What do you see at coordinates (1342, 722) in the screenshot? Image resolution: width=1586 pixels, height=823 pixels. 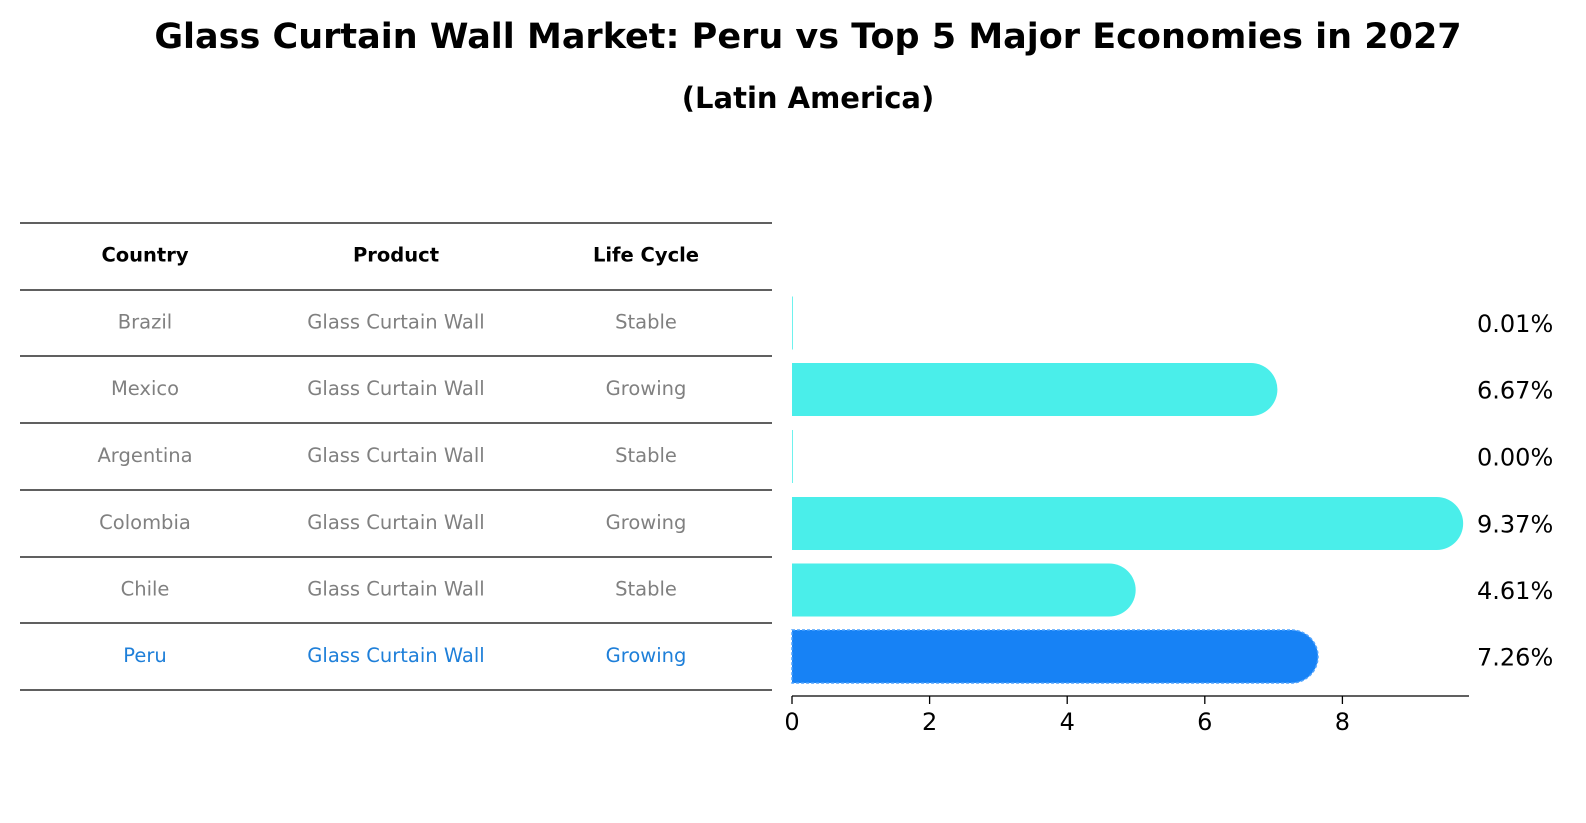 I see `x-tick-label: 8` at bounding box center [1342, 722].